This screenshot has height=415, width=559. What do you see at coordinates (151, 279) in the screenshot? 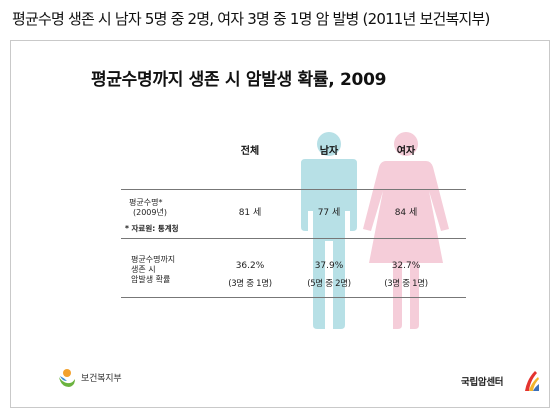
I see `row-label-line: 암발생 확률` at bounding box center [151, 279].